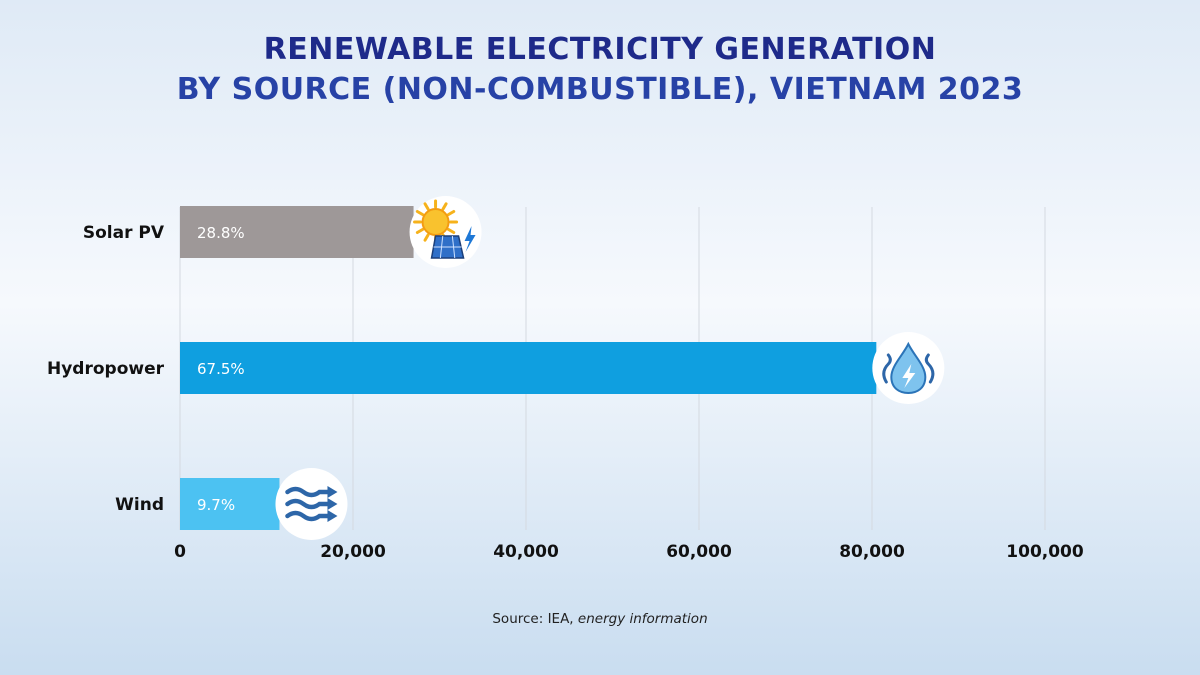 The height and width of the screenshot is (675, 1200). I want to click on solar-panel-icon, so click(445, 232).